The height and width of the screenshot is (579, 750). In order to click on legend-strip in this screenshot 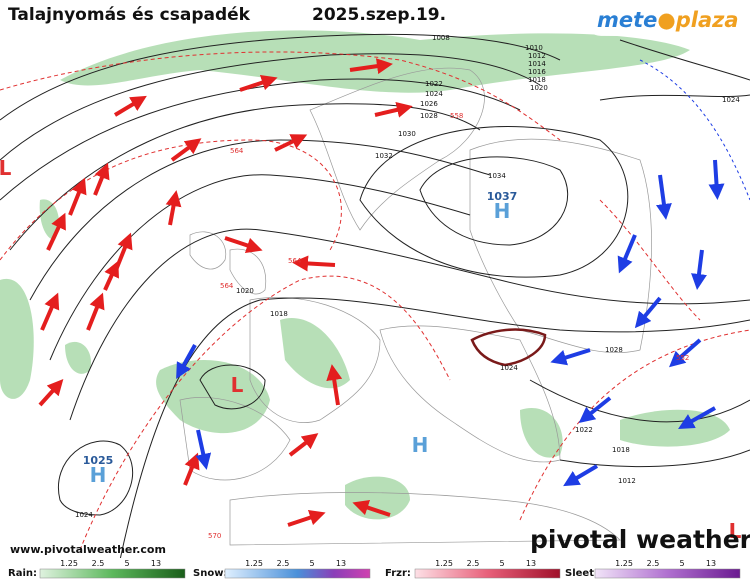, I will do `click(375, 568)`.